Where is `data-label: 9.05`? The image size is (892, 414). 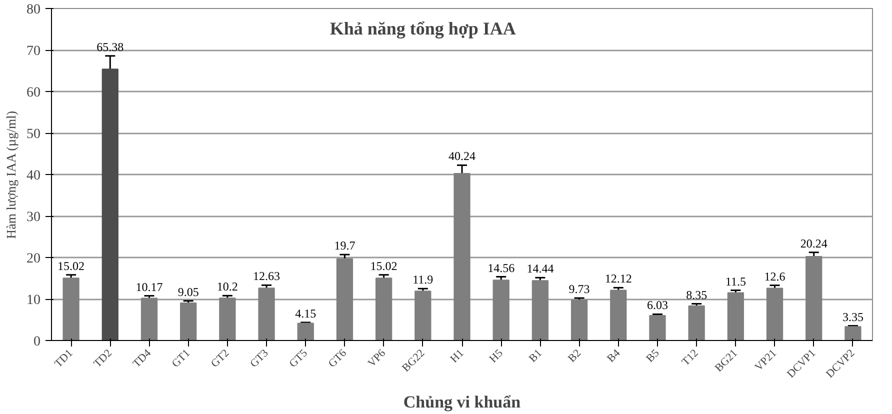
data-label: 9.05 is located at coordinates (188, 291).